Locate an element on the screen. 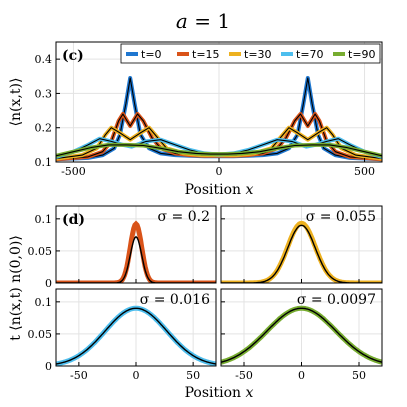 The height and width of the screenshot is (407, 407). subplot-3: -50 0 50 0 0.05 0.1 σ = 0.016 is located at coordinates (122, 335).